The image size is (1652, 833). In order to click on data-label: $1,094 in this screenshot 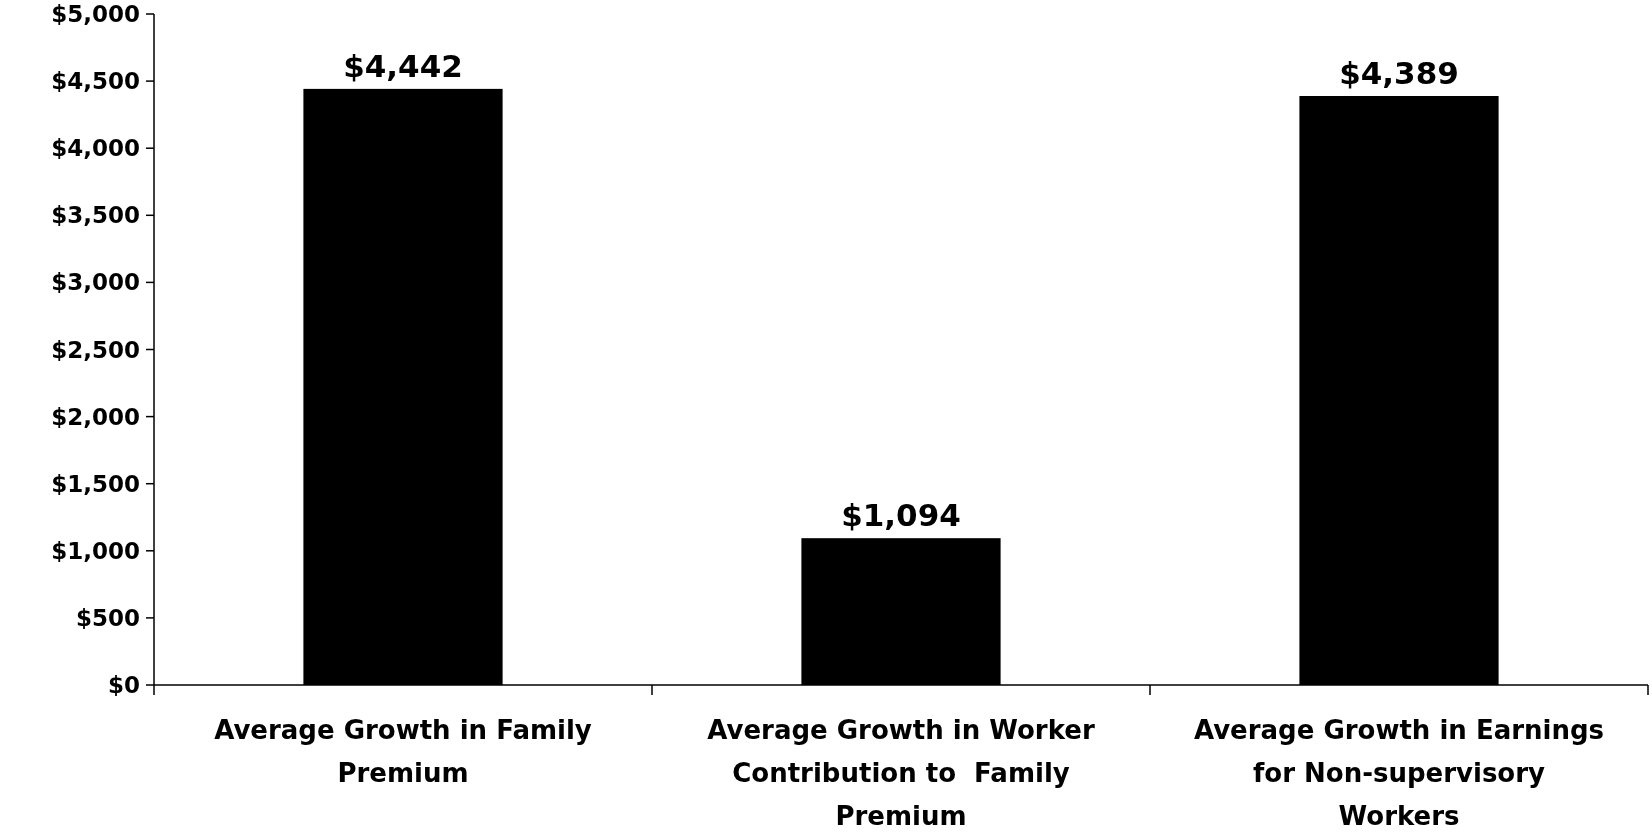, I will do `click(901, 515)`.